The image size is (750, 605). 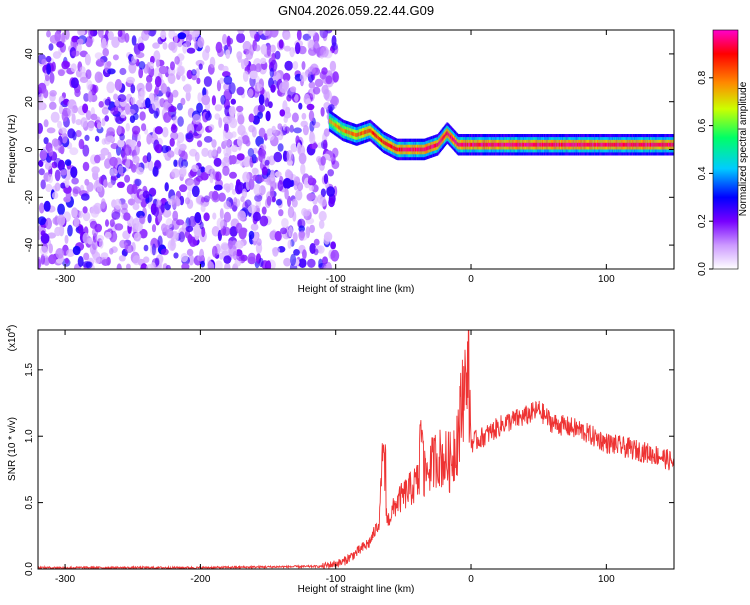 What do you see at coordinates (356, 589) in the screenshot?
I see `snr-x-label: Height of straight line (km)` at bounding box center [356, 589].